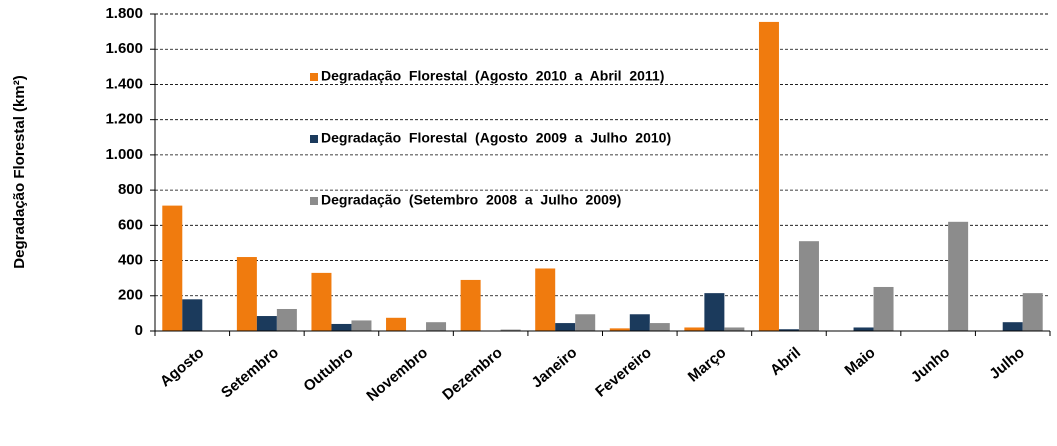 The image size is (1057, 446). Describe the element at coordinates (785, 361) in the screenshot. I see `x-tick-label: Abril` at that location.